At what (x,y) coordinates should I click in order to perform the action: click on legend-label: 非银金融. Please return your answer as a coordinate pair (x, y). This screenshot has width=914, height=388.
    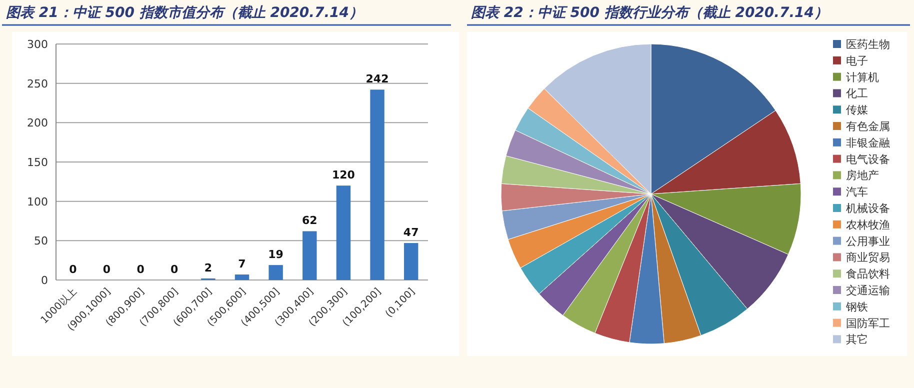
    Looking at the image, I should click on (868, 143).